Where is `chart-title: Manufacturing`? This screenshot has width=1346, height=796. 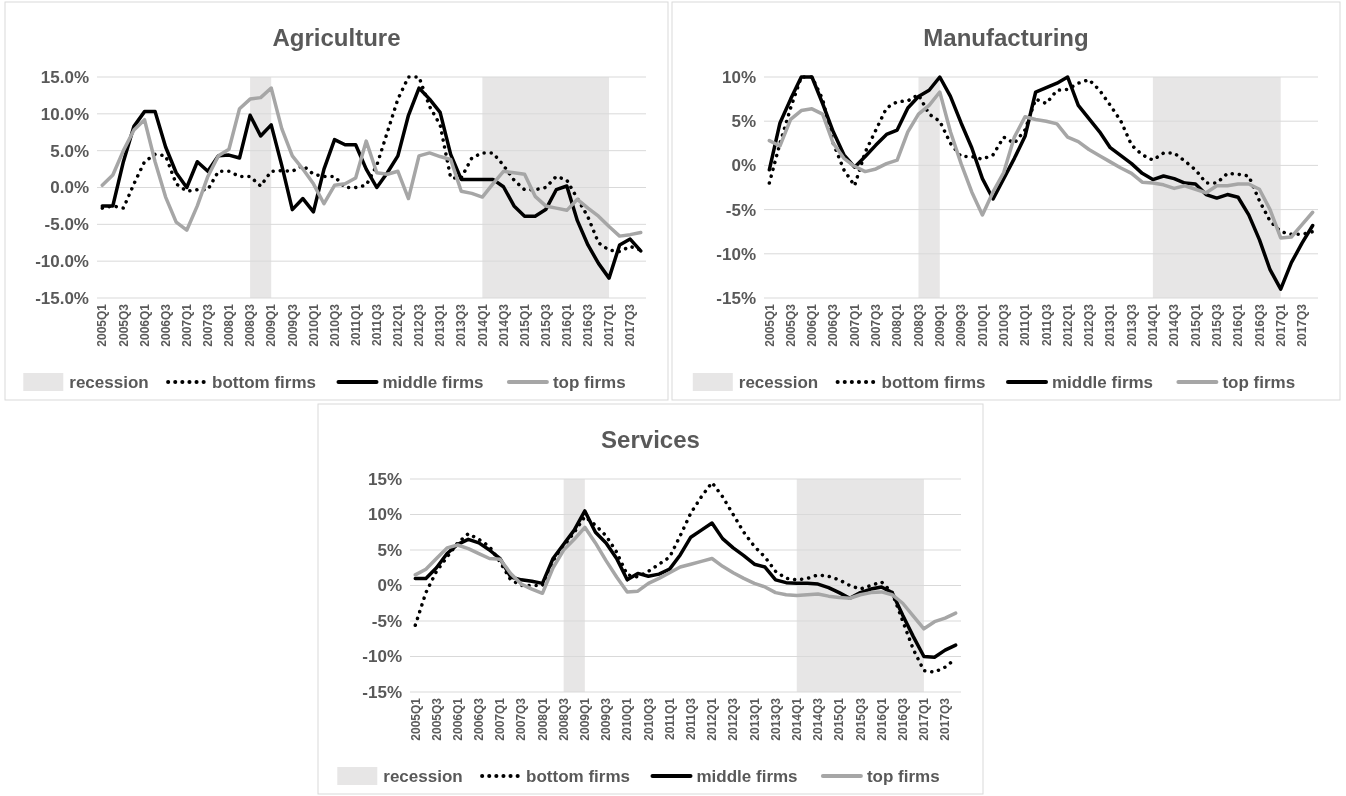 chart-title: Manufacturing is located at coordinates (1006, 37).